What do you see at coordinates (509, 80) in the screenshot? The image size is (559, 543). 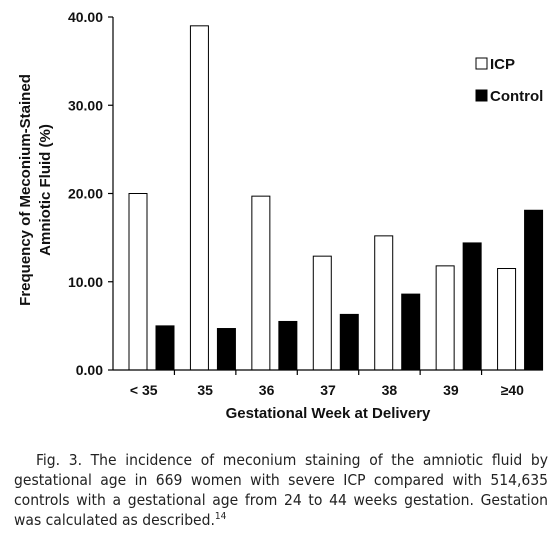 I see `legend: ICP Control` at bounding box center [509, 80].